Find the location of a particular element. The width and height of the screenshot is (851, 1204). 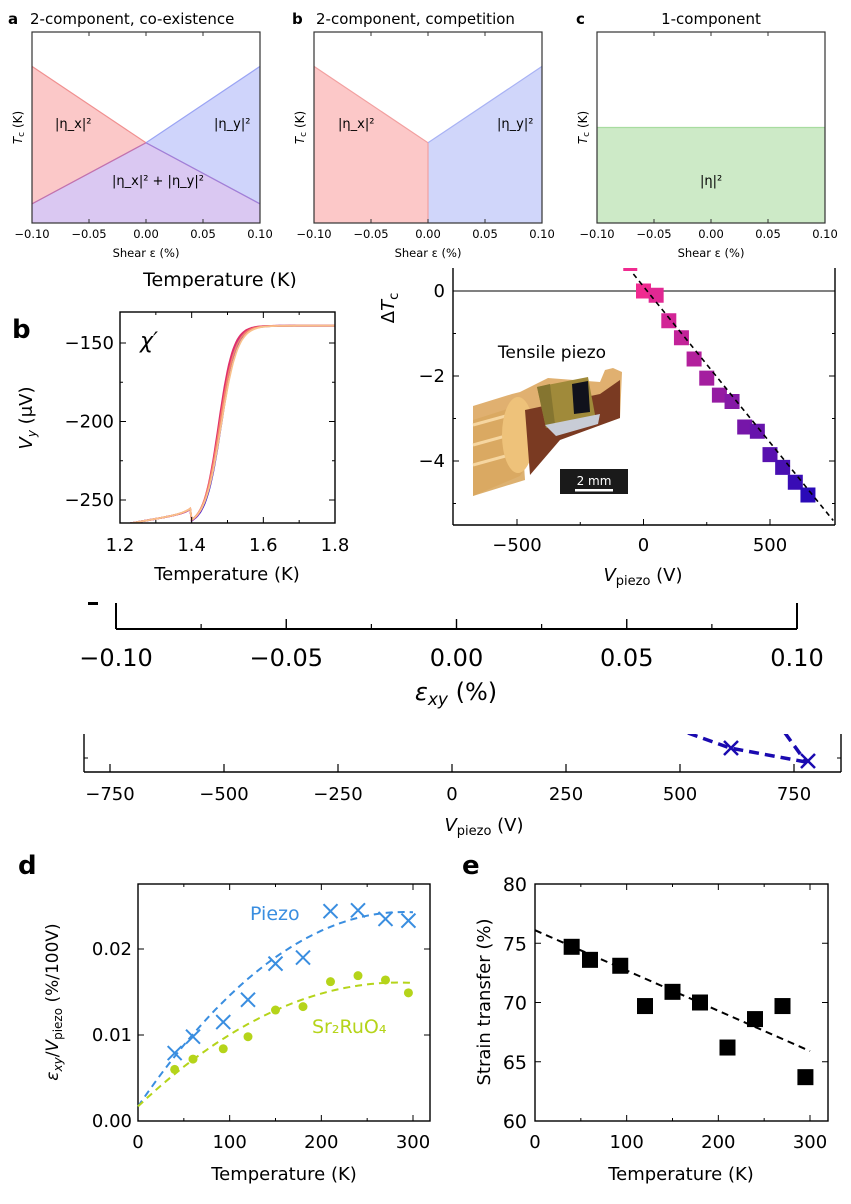

panel-letter-d: d is located at coordinates (27, 866).